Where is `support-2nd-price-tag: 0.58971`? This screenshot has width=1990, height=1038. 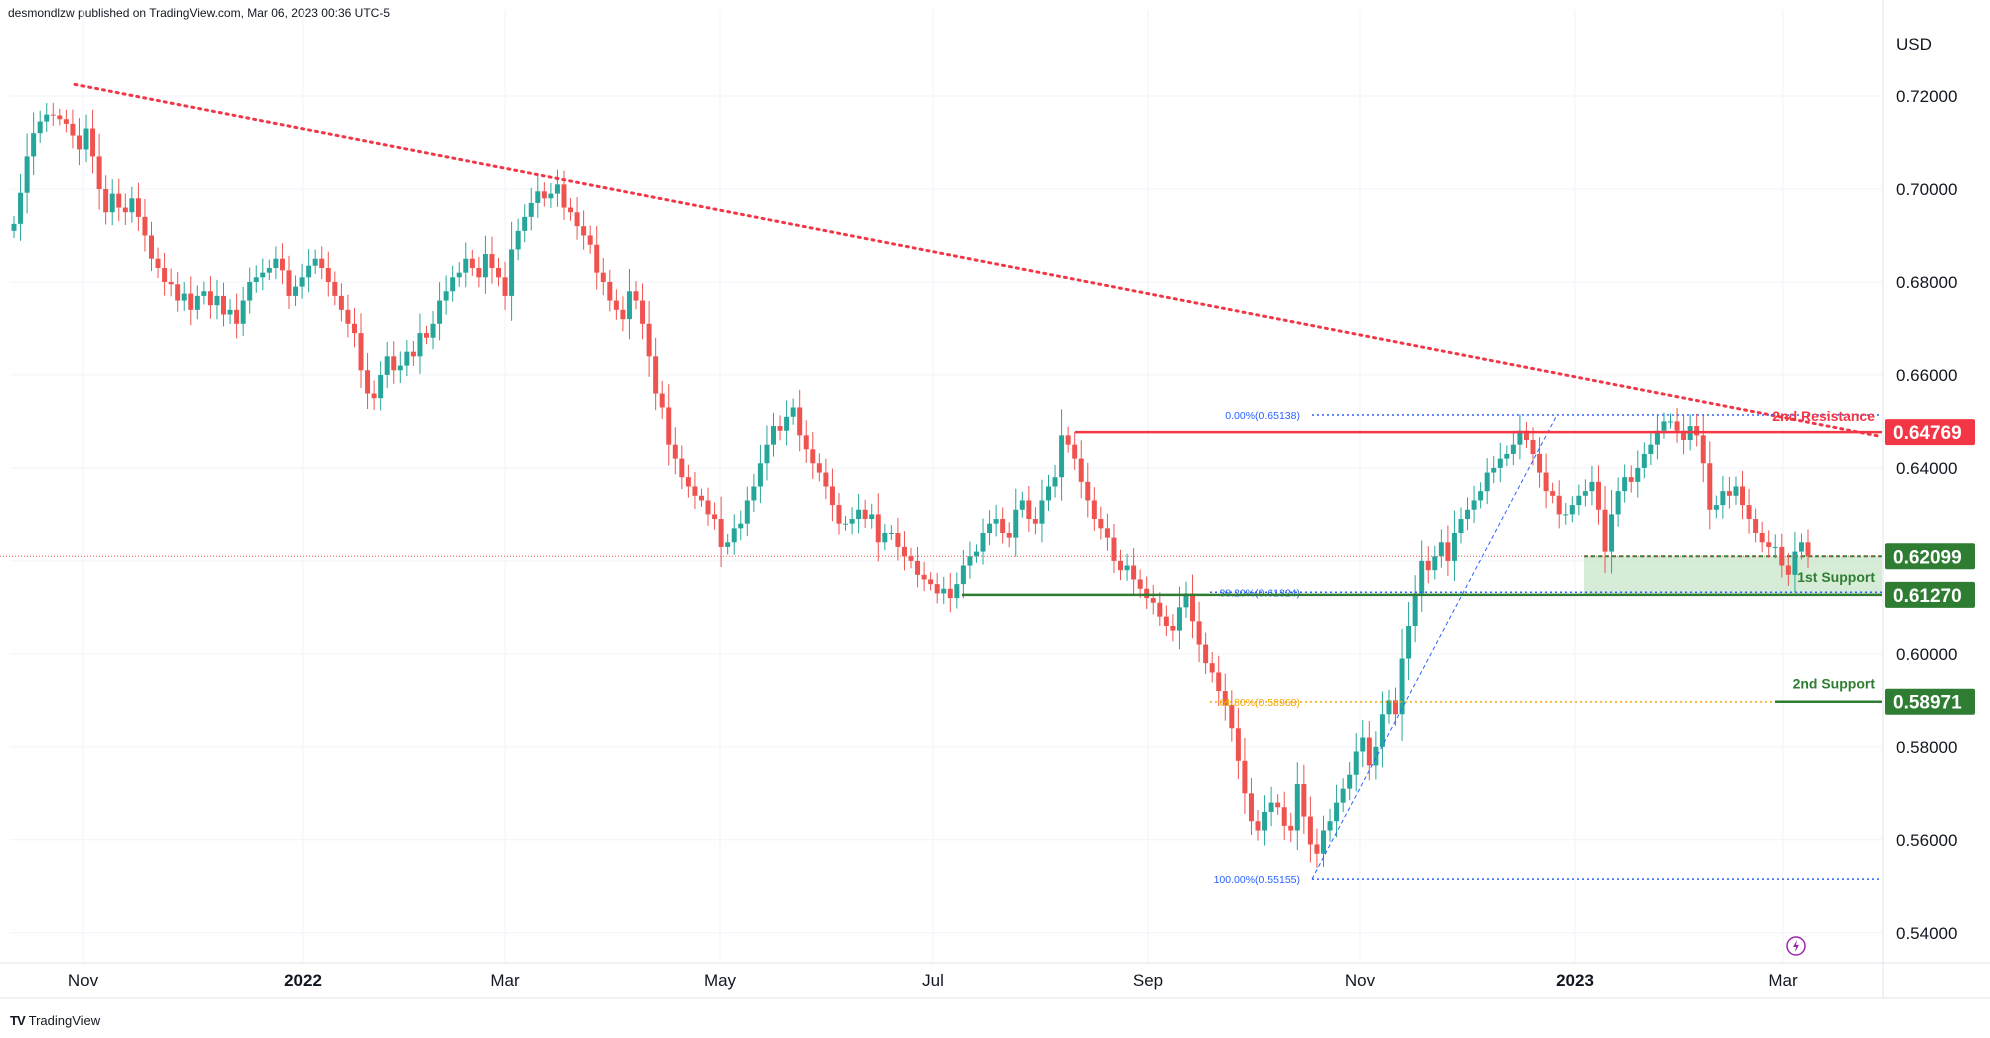
support-2nd-price-tag: 0.58971 is located at coordinates (1930, 701).